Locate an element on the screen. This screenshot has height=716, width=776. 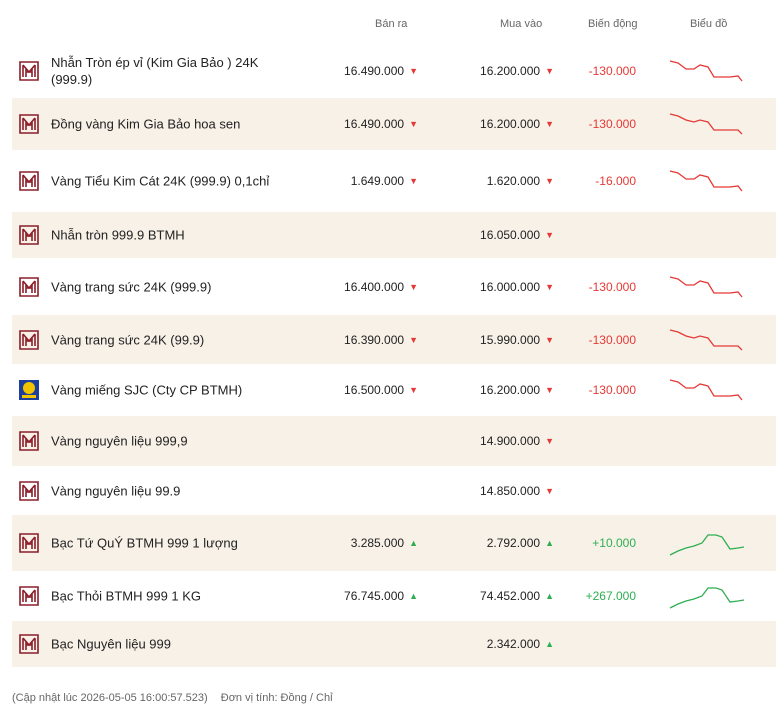
product-name: Nhẫn tròn 999.9 BTMH is located at coordinates (118, 235).